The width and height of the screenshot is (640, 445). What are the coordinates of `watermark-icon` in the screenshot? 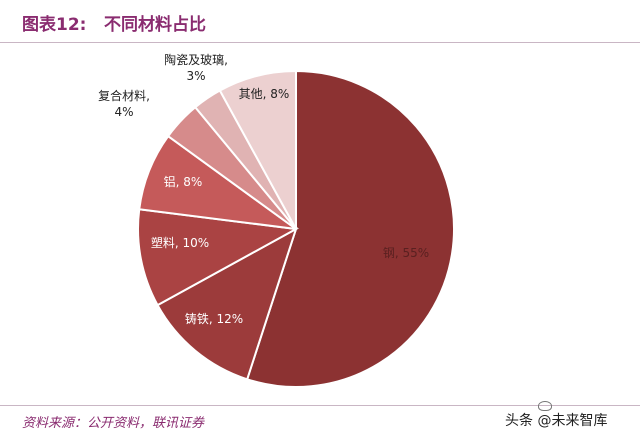 It's located at (545, 406).